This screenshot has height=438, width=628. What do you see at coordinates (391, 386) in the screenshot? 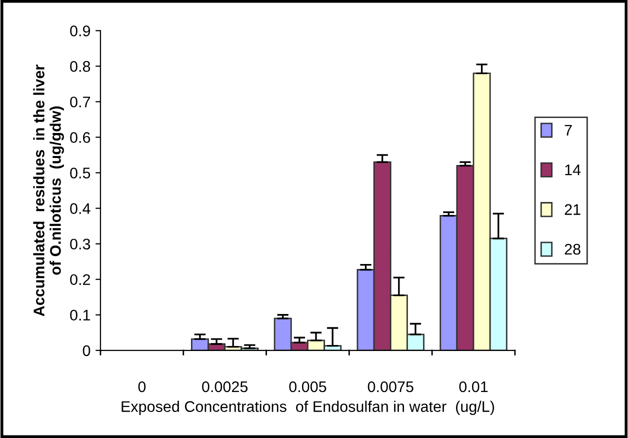
I see `x-tick-label: 0.0075` at bounding box center [391, 386].